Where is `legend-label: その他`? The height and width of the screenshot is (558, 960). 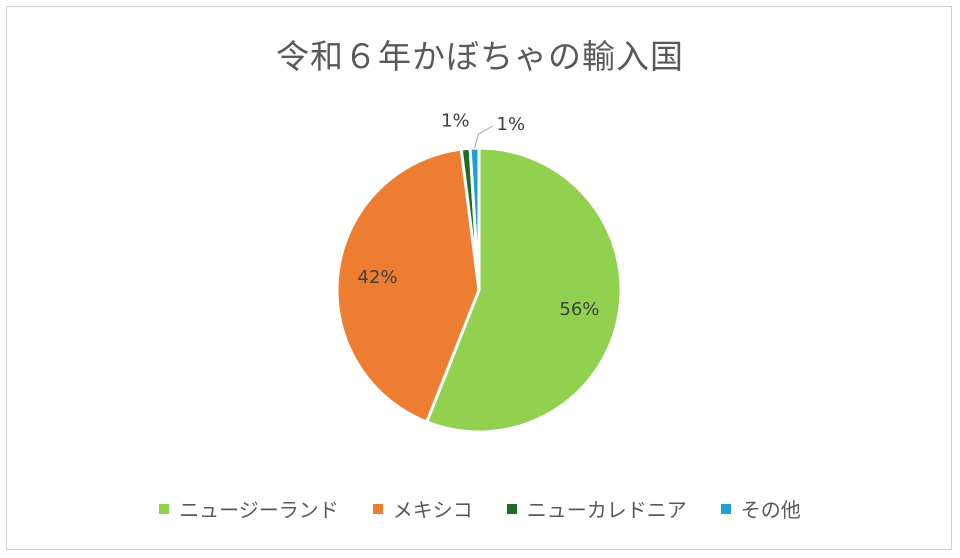
legend-label: その他 is located at coordinates (770, 510).